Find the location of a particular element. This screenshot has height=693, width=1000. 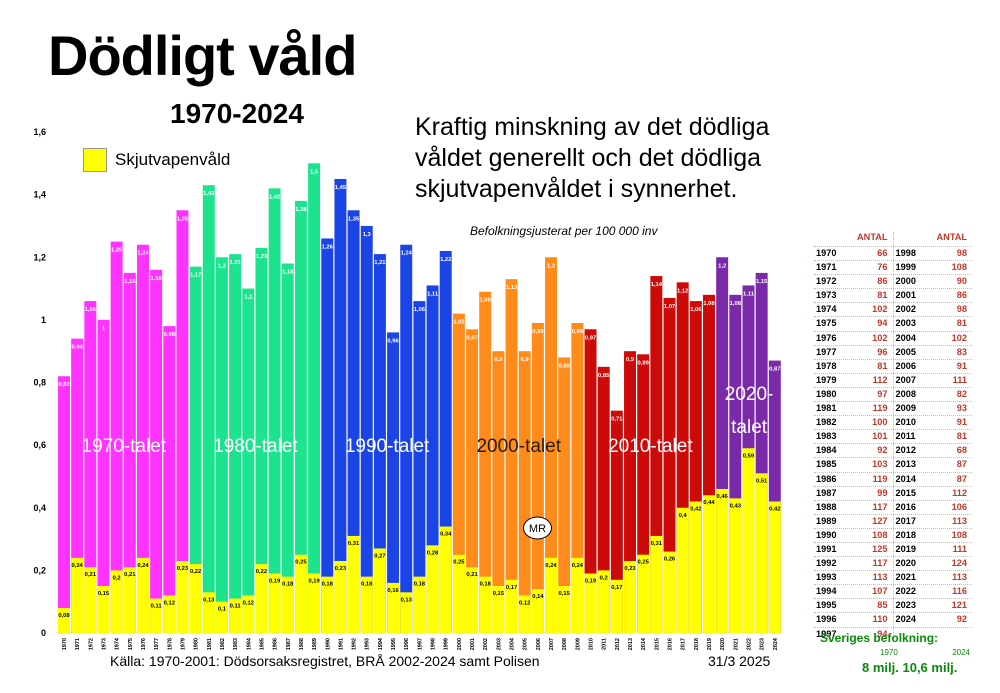

firearm-value-label: 0,31 is located at coordinates (354, 544).